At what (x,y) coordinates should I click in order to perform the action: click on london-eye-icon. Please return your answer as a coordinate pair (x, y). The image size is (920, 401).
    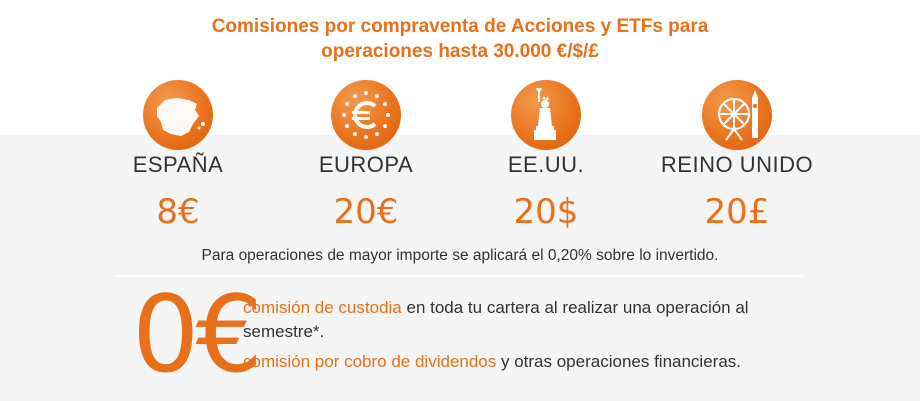
    Looking at the image, I should click on (737, 115).